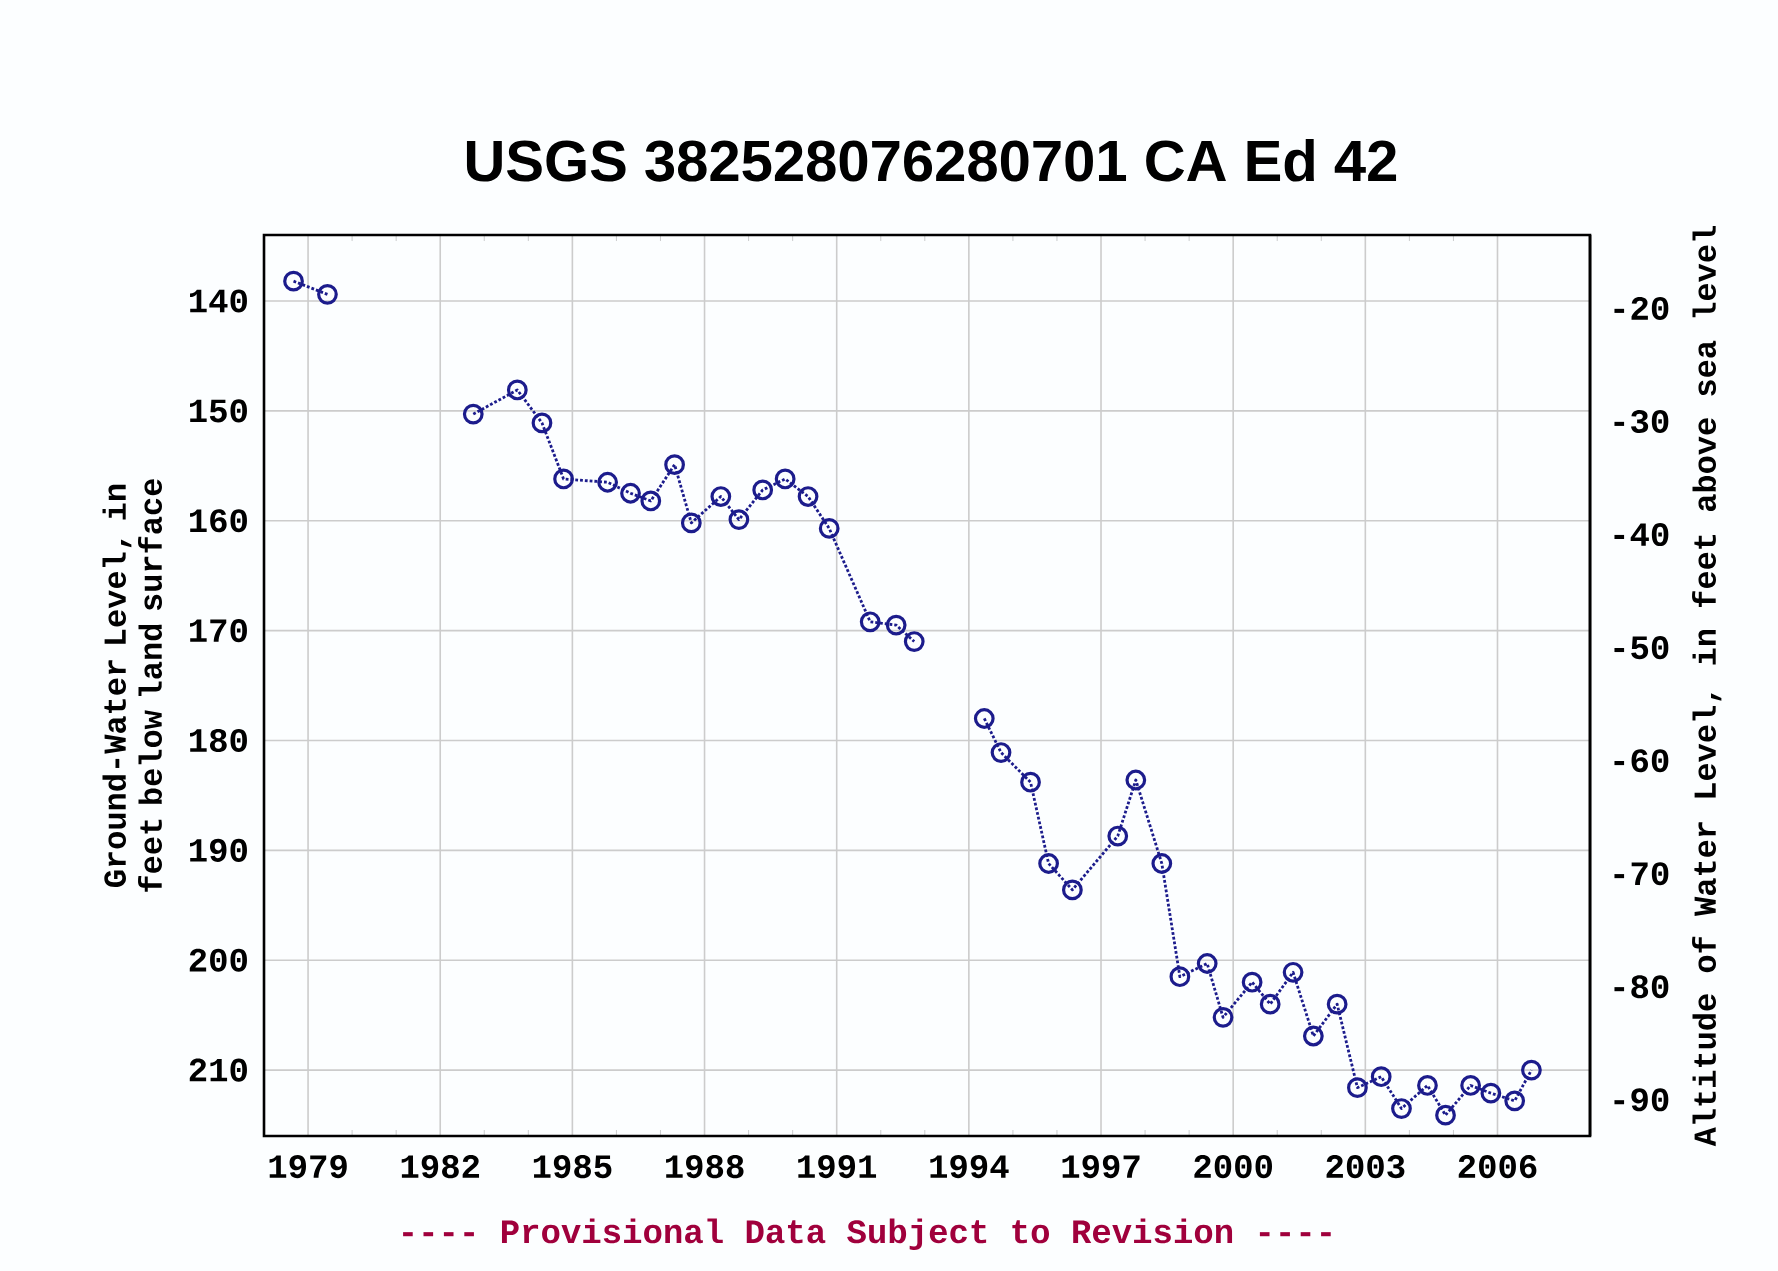  What do you see at coordinates (1707, 686) in the screenshot?
I see `y2-axis-title: Altitude of Water Level, in feet above sea level` at bounding box center [1707, 686].